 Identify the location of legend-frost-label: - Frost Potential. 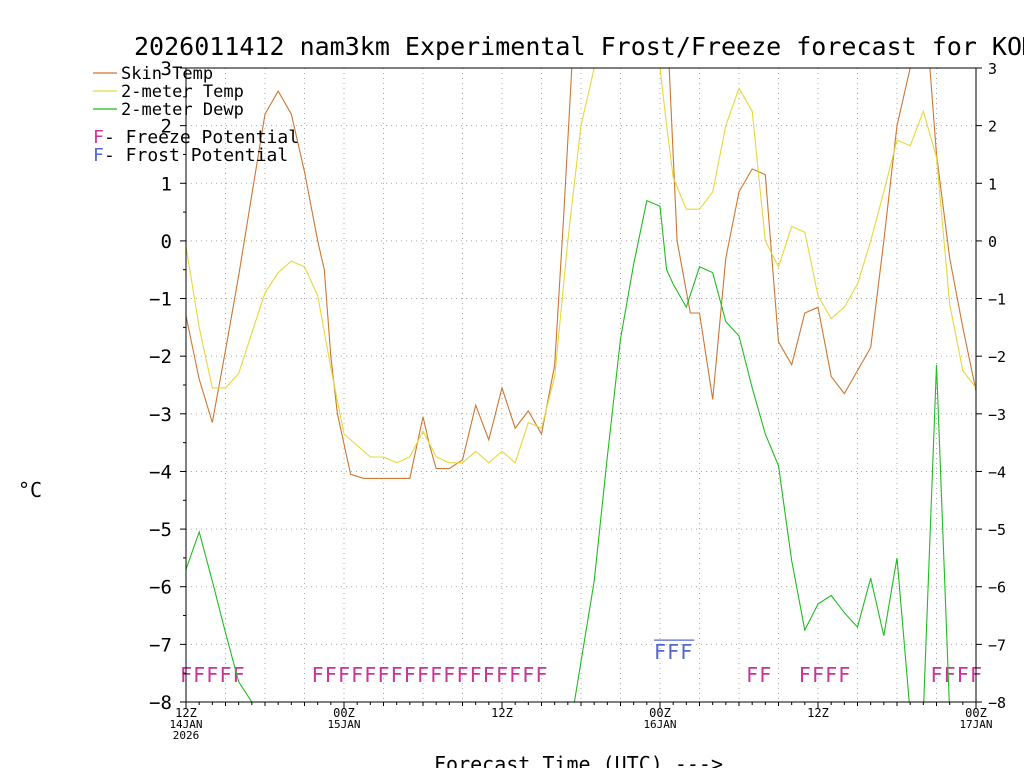
(196, 155).